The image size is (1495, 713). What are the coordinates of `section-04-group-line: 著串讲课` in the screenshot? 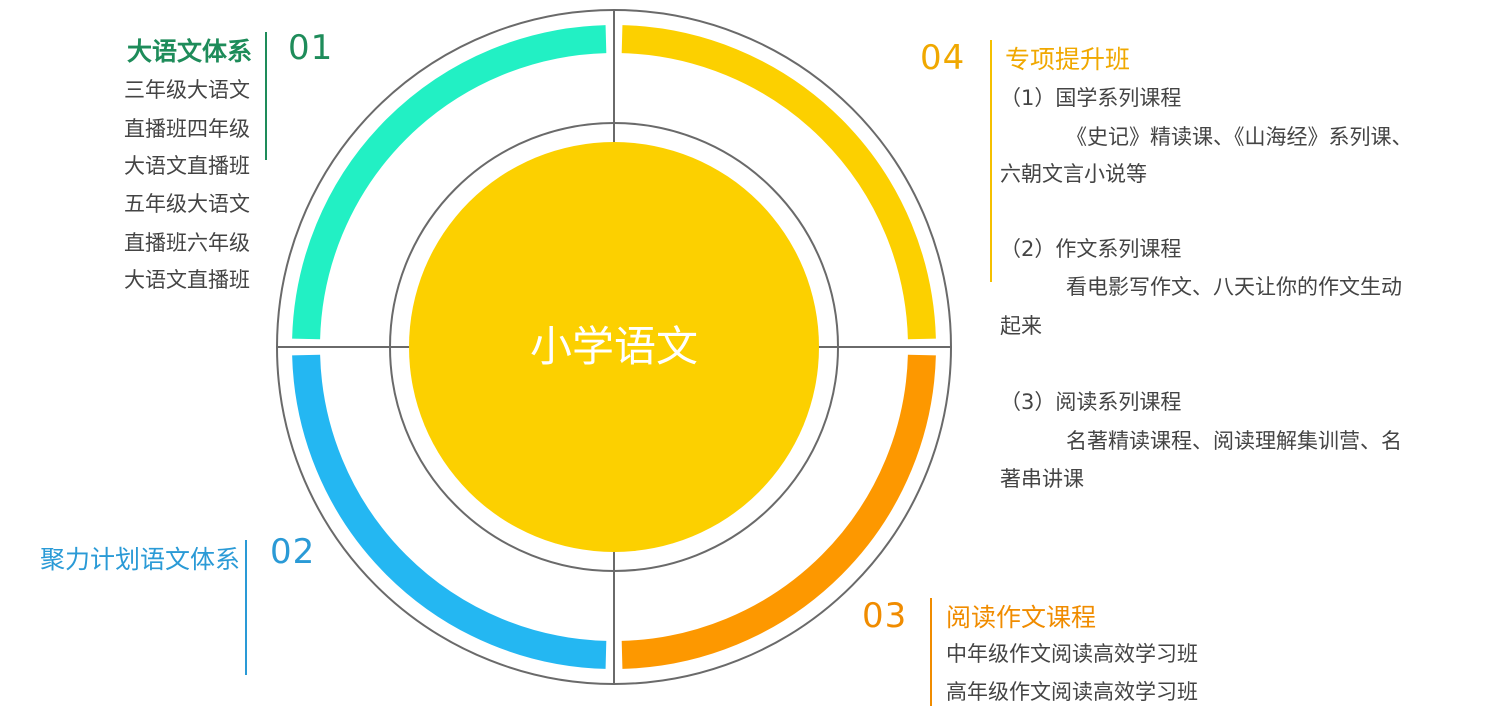 It's located at (1042, 479).